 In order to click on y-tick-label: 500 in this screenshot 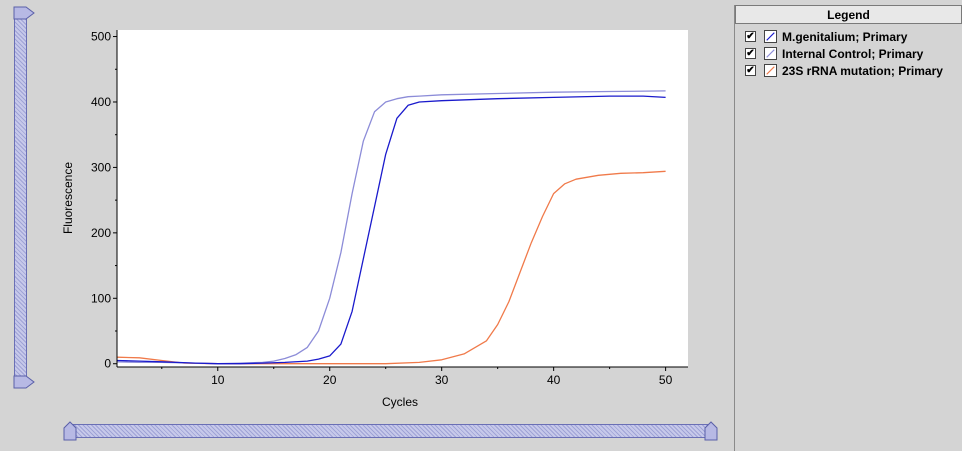, I will do `click(101, 37)`.